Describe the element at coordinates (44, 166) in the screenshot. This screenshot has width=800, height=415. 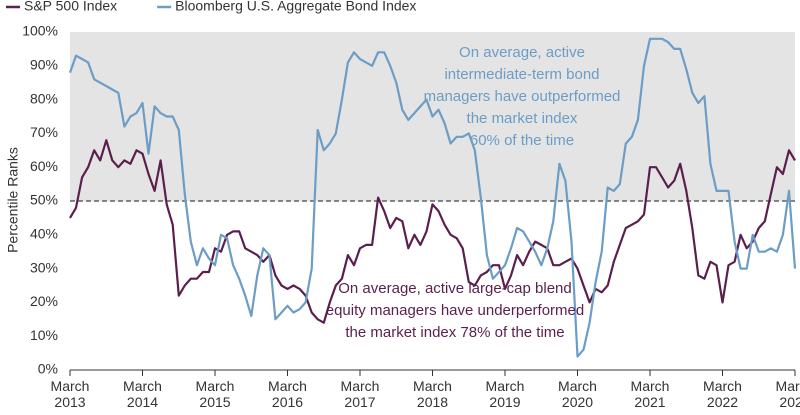
I see `y-tick-label: 60%` at that location.